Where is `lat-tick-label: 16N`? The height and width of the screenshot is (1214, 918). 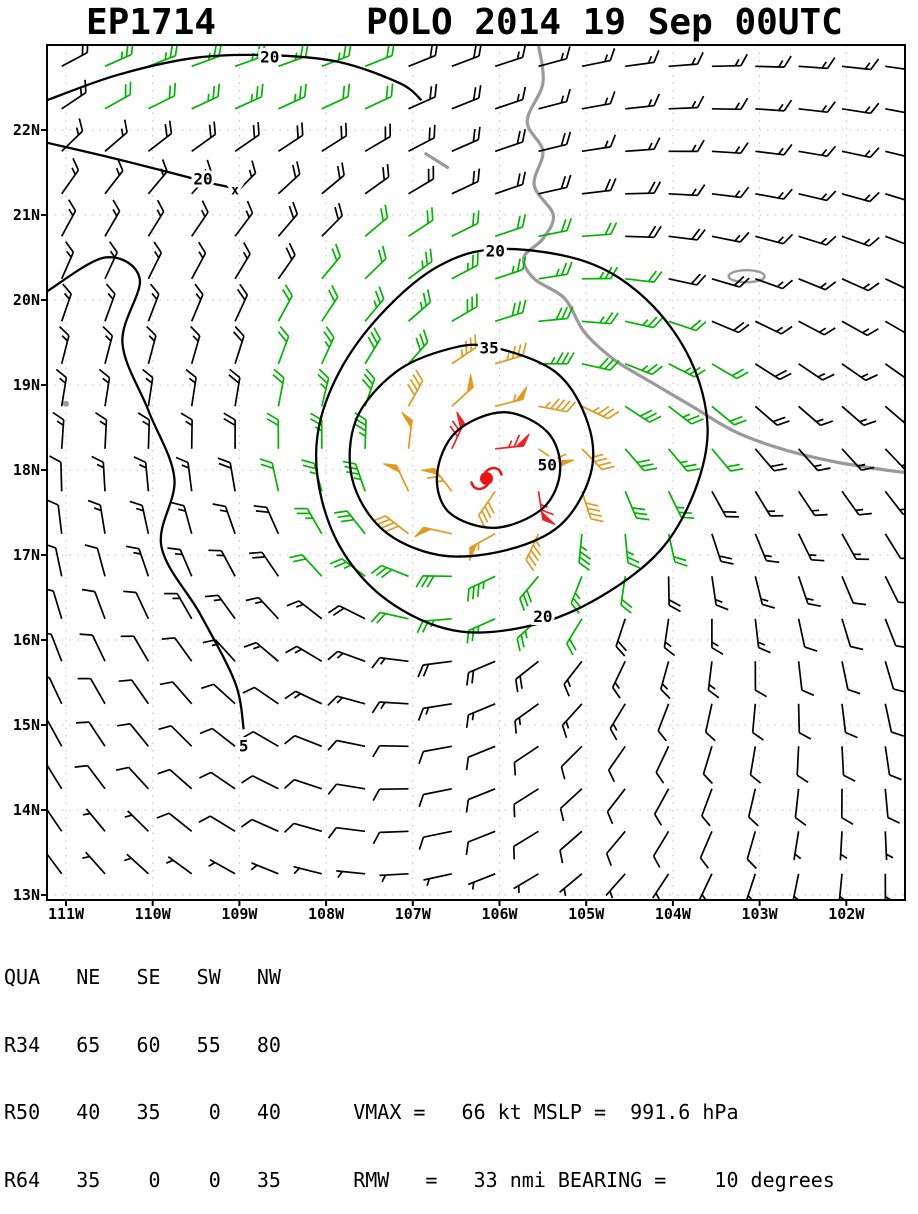
lat-tick-label: 16N is located at coordinates (26, 640).